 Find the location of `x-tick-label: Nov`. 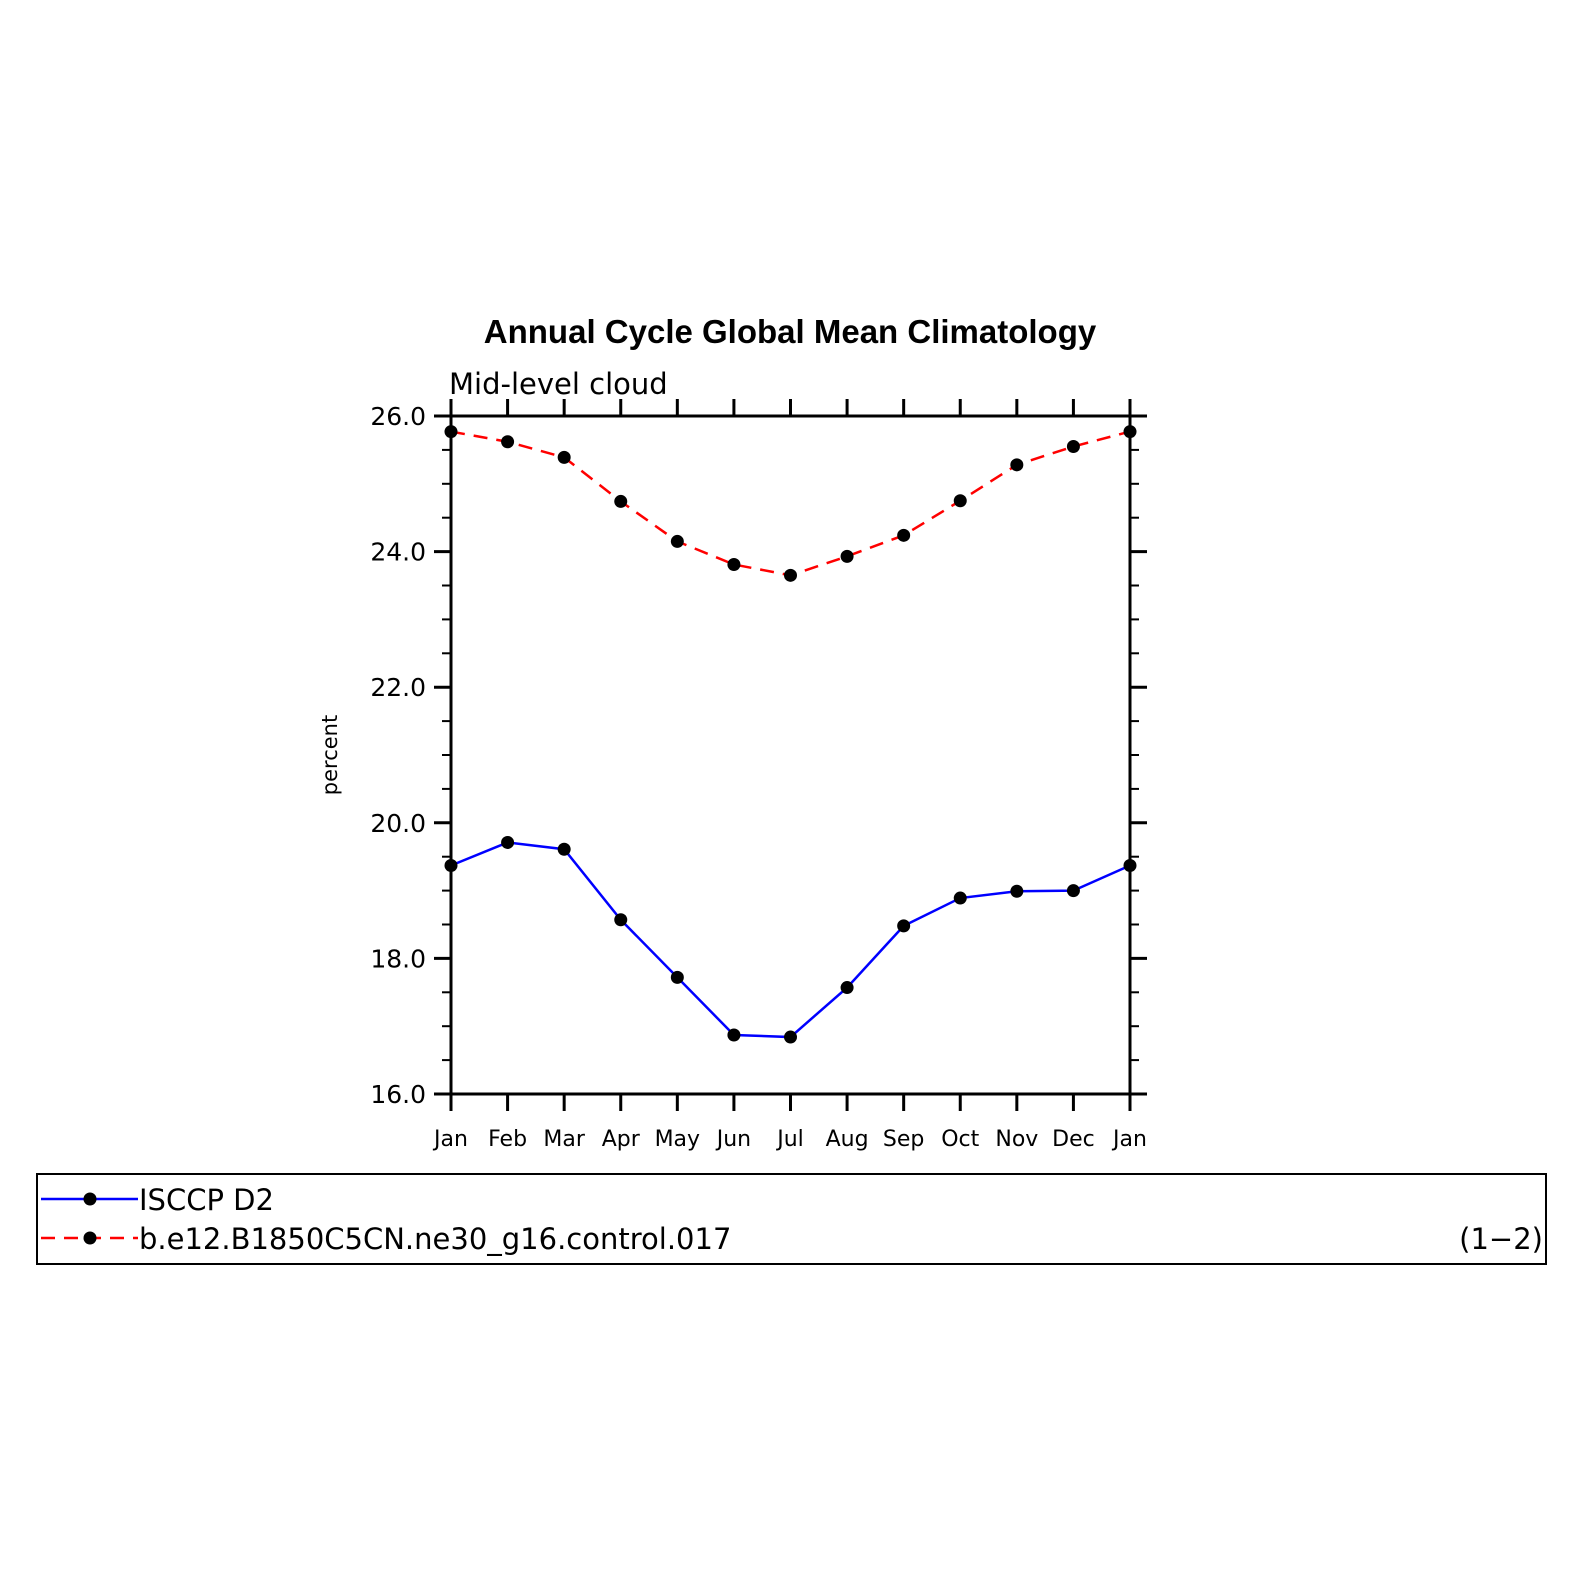

x-tick-label: Nov is located at coordinates (1016, 1139).